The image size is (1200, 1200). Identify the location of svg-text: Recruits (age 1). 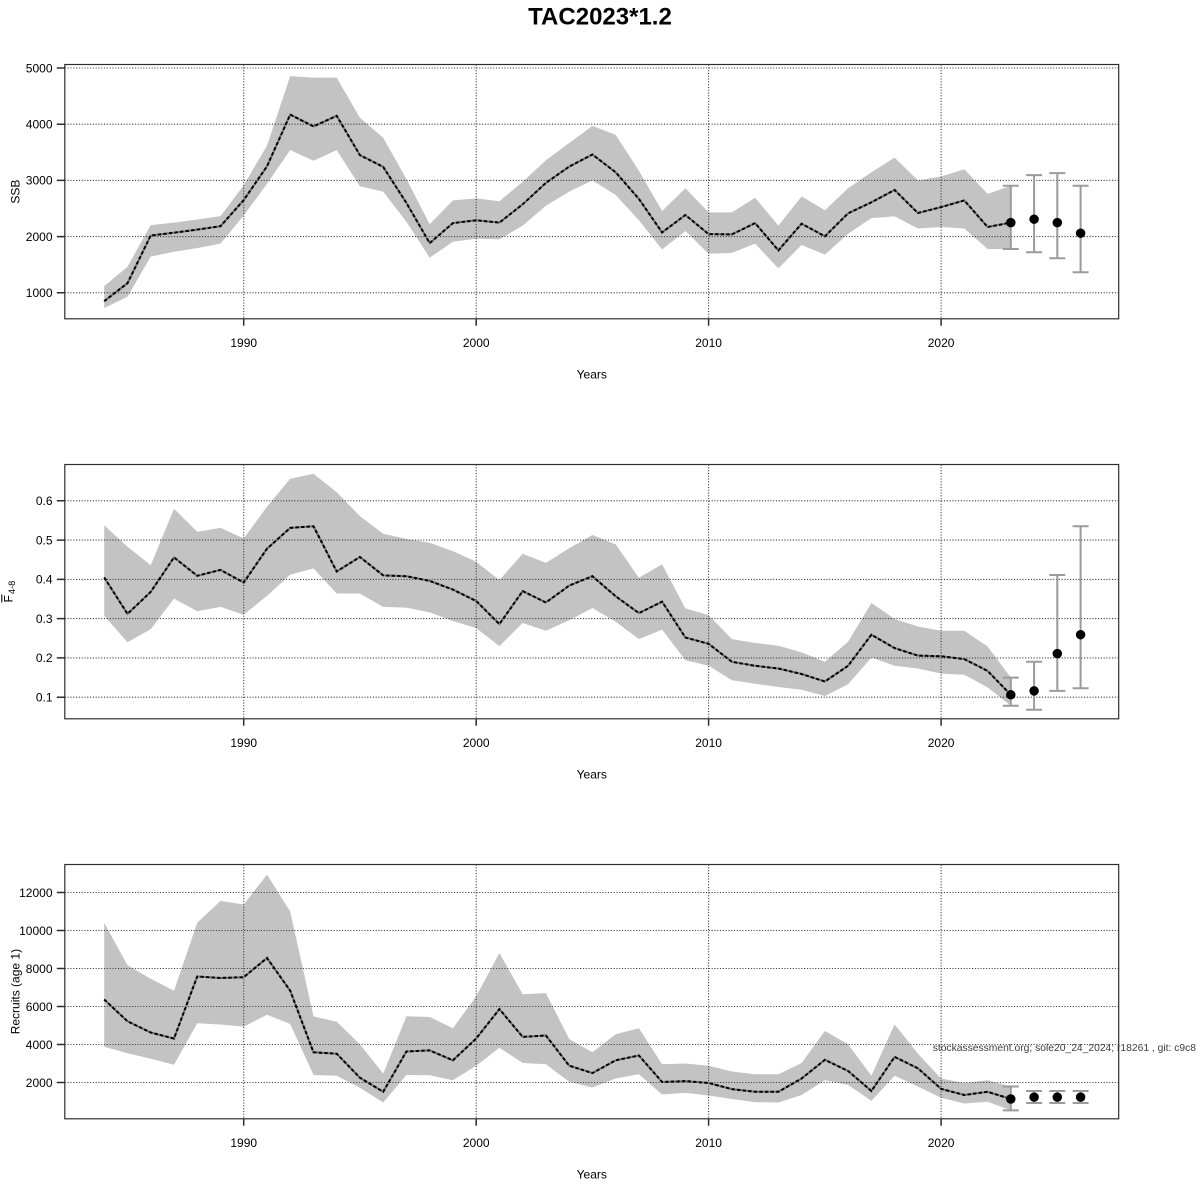
(16, 991).